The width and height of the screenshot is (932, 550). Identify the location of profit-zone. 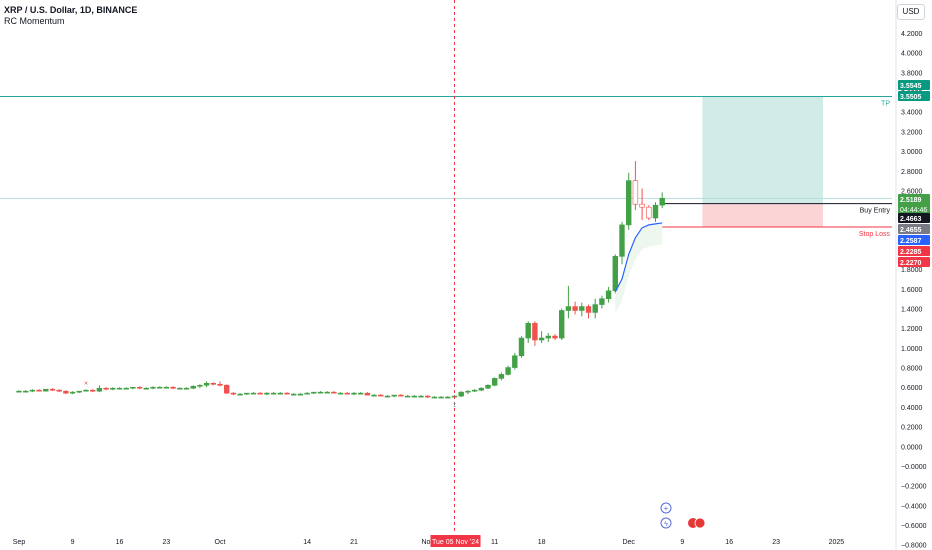
(762, 150).